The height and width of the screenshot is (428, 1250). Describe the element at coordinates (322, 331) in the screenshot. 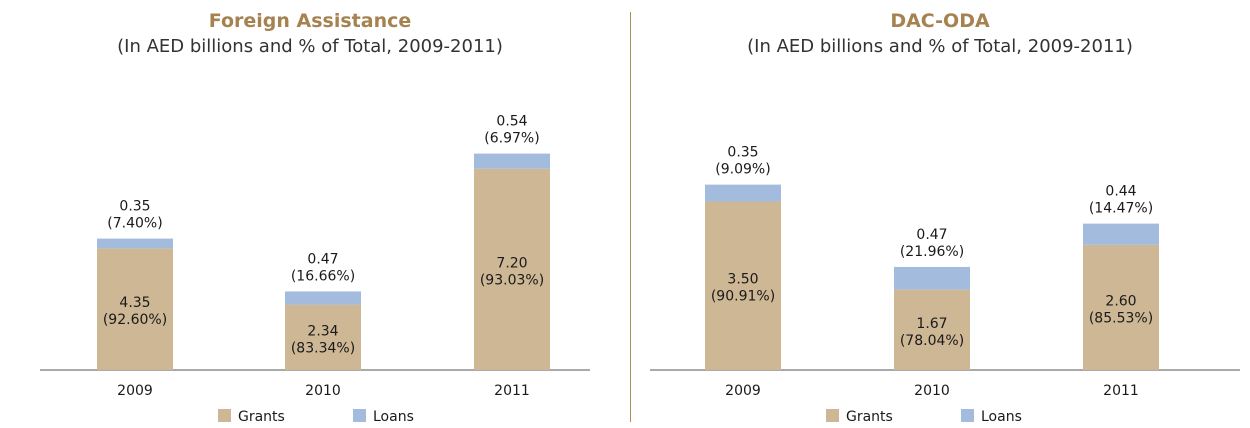

I see `data-label-grants-value: 2.34` at that location.